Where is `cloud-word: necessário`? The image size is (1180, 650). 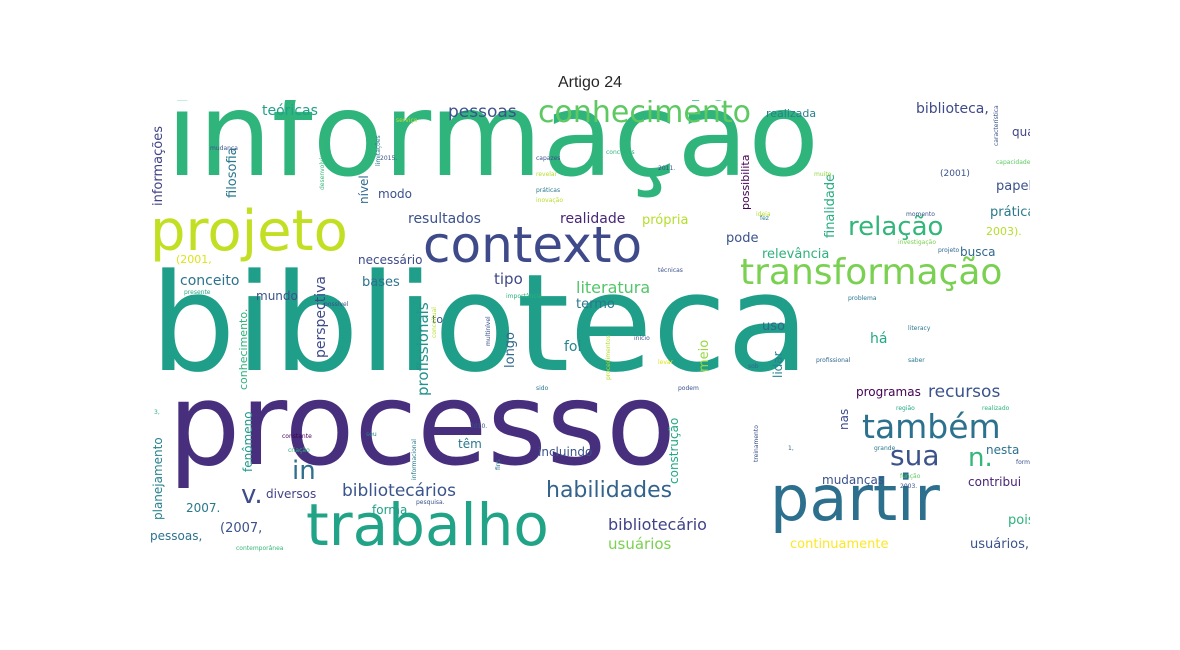 cloud-word: necessário is located at coordinates (390, 260).